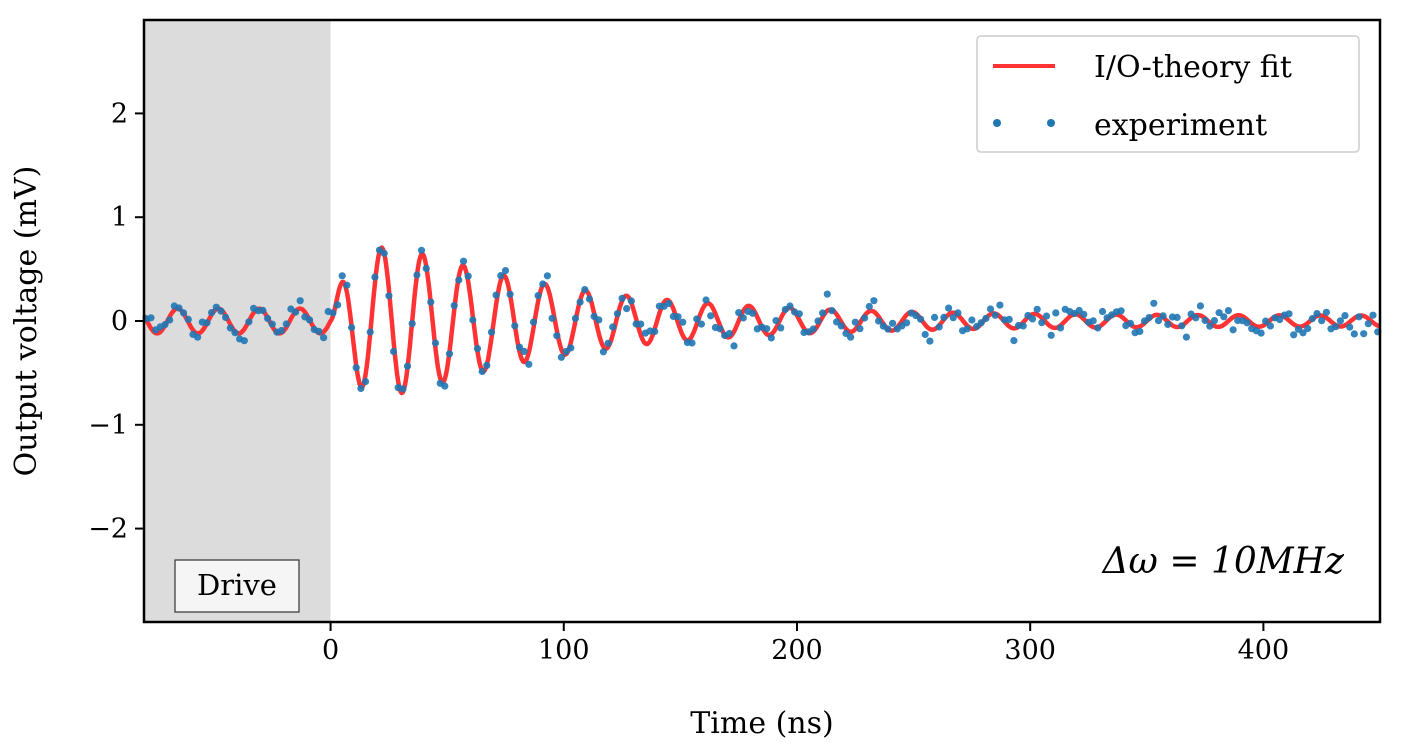 The image size is (1402, 750). Describe the element at coordinates (761, 723) in the screenshot. I see `x-axis-label: Time (ns)` at that location.